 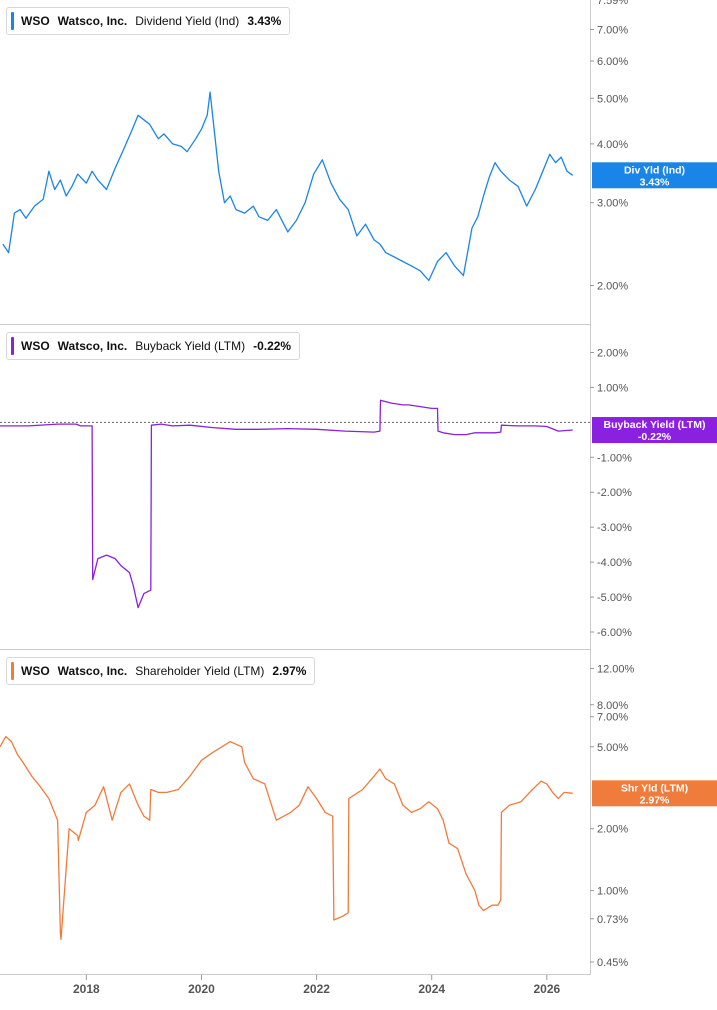 I want to click on legend-value: 3.43%, so click(x=264, y=21).